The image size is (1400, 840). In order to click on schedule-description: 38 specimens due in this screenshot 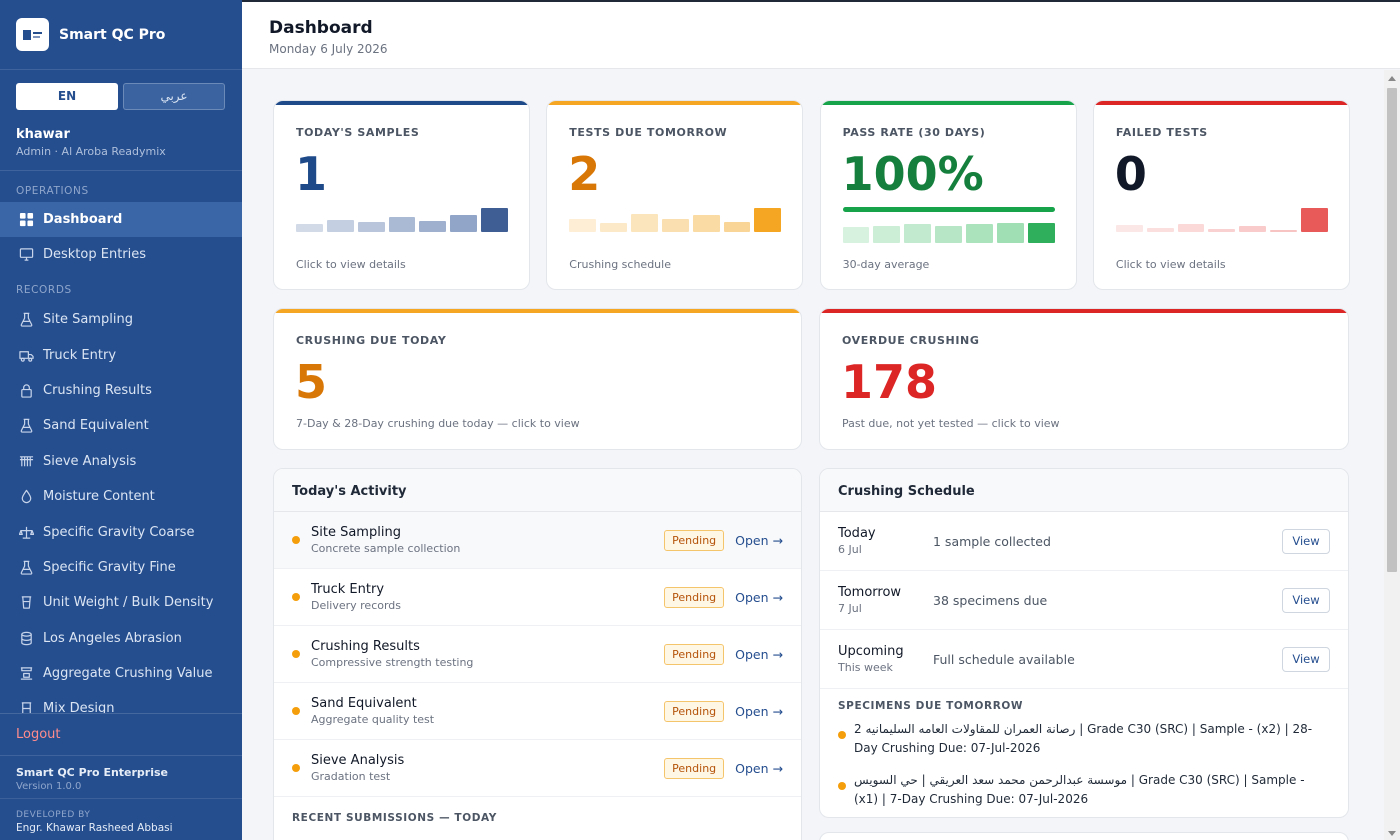, I will do `click(990, 600)`.